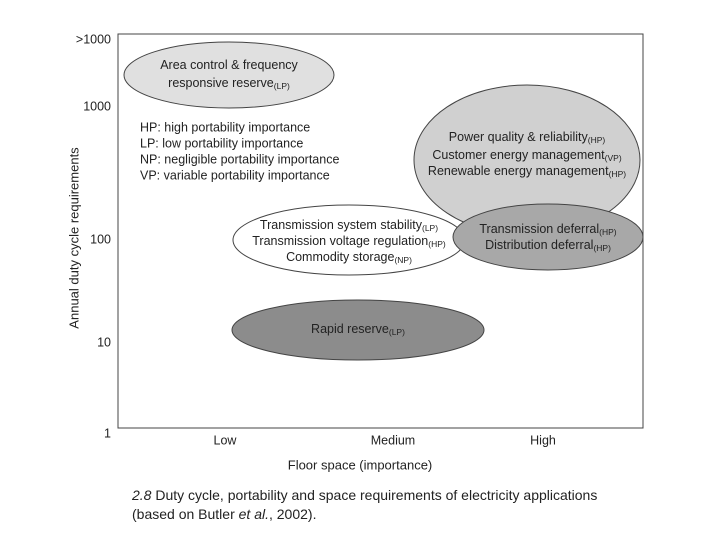  I want to click on ellipse-label: Rapid reserve(LP), so click(358, 329).